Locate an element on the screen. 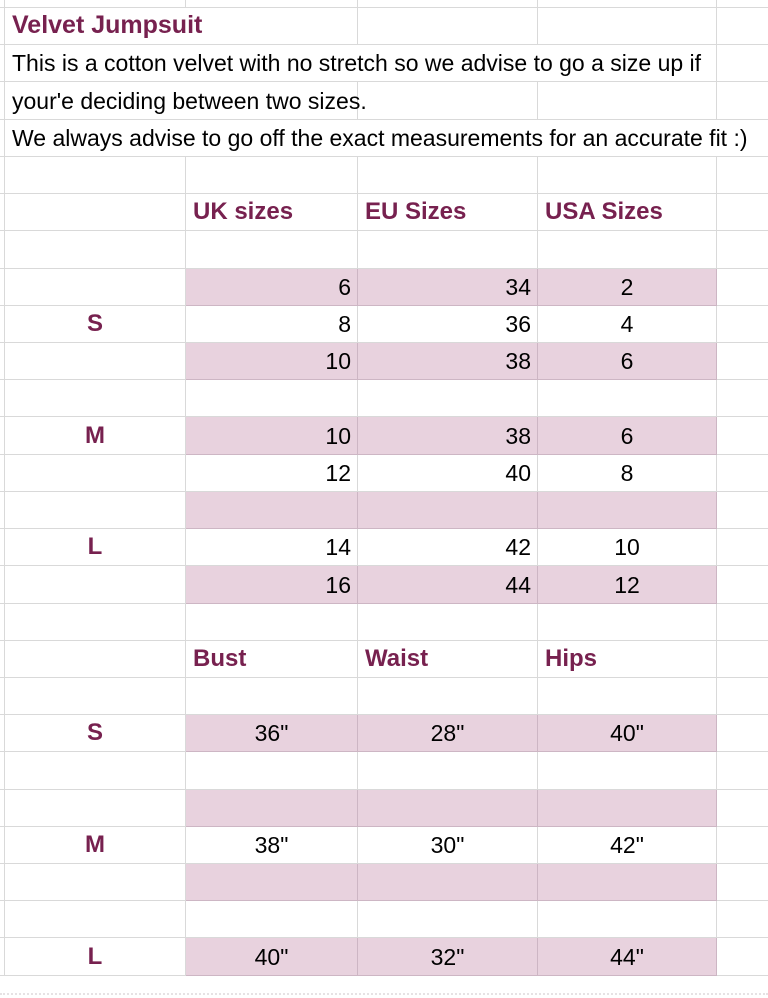 The width and height of the screenshot is (768, 998). hips-cell: 40" is located at coordinates (627, 734).